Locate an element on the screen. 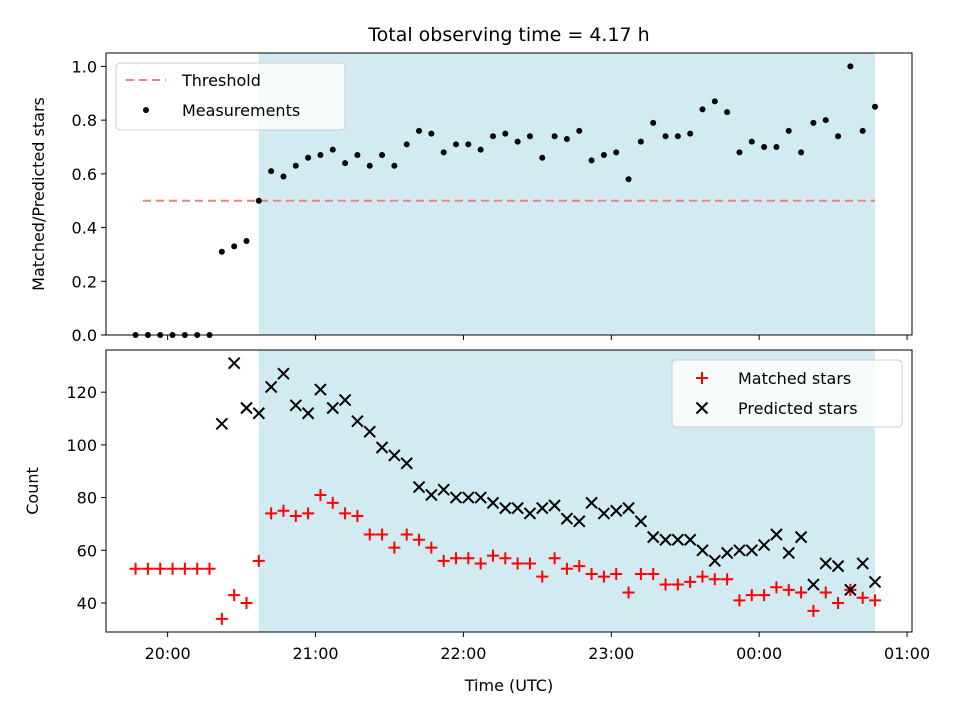 The image size is (960, 720). legend-box is located at coordinates (230, 96).